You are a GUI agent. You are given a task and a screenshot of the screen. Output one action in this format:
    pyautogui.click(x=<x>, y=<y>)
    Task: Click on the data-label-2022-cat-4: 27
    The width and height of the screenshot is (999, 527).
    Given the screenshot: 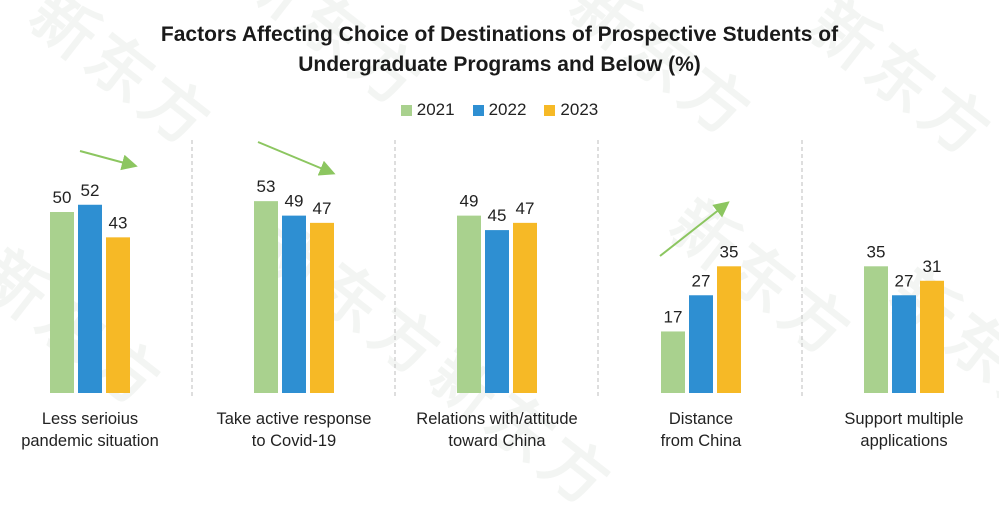 What is the action you would take?
    pyautogui.click(x=701, y=280)
    